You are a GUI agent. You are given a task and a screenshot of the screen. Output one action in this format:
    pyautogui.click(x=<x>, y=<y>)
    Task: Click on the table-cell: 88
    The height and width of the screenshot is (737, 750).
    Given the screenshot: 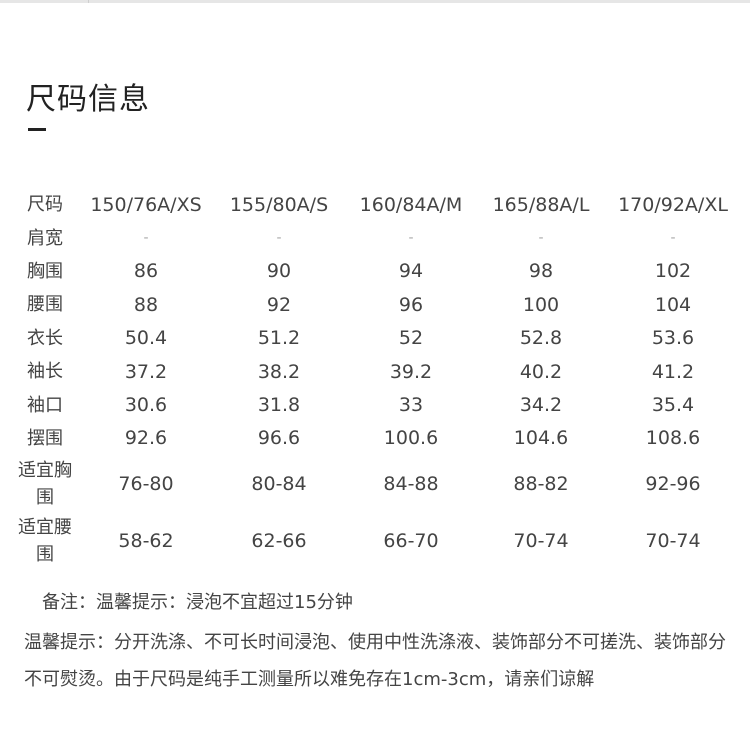 What is the action you would take?
    pyautogui.click(x=146, y=304)
    